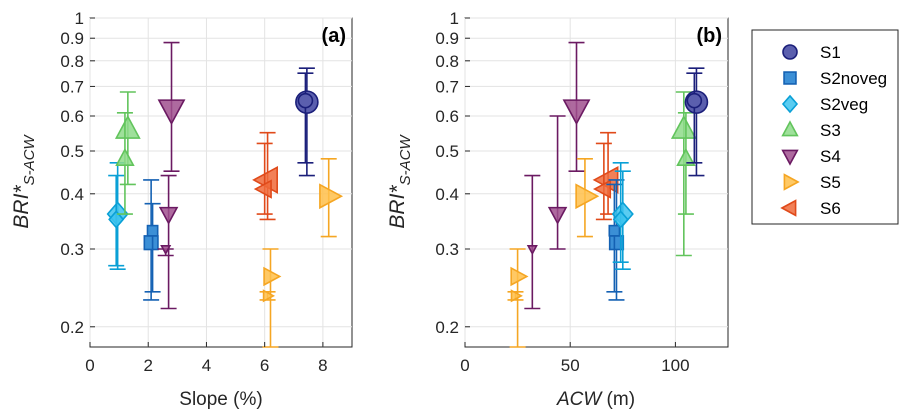 The height and width of the screenshot is (412, 905). Describe the element at coordinates (709, 36) in the screenshot. I see `panel-b-label: (b)` at that location.